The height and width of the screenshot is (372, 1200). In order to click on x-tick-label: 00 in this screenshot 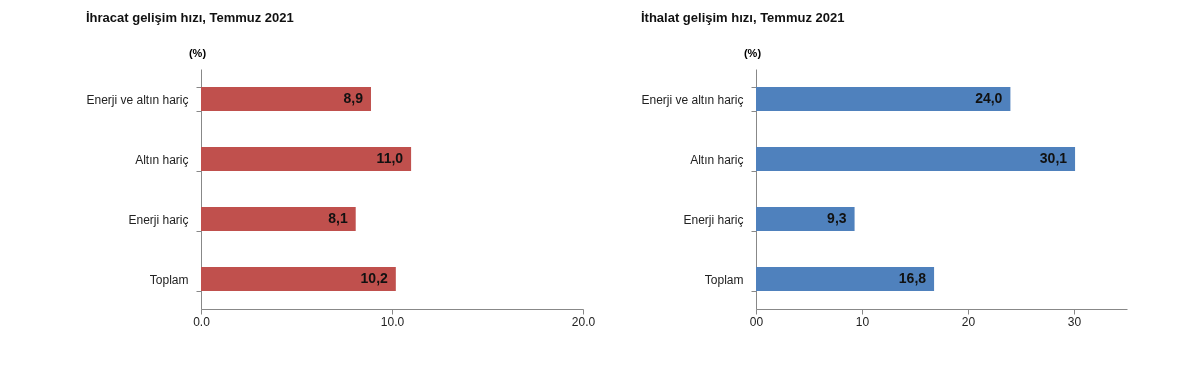, I will do `click(756, 321)`.